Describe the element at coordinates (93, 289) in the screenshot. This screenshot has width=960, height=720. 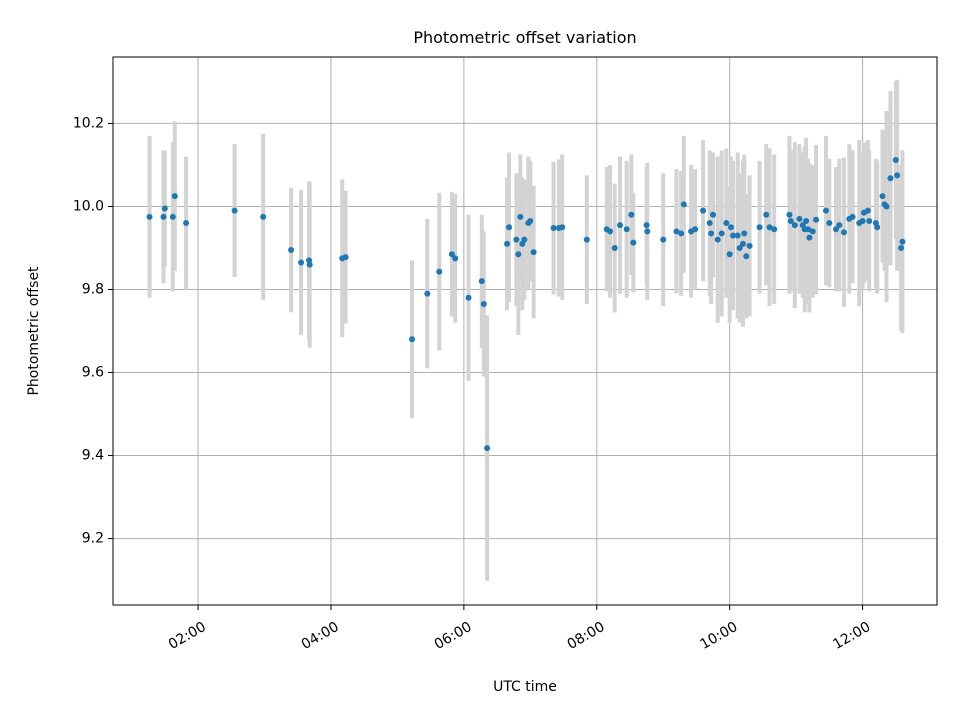
I see `y-tick-label: 9.8` at that location.